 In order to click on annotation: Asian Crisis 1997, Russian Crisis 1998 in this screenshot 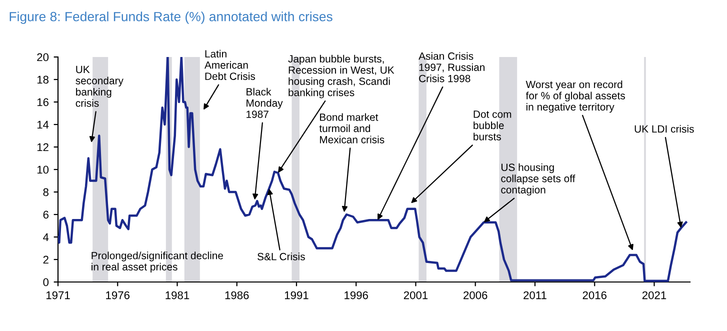, I will do `click(451, 67)`.